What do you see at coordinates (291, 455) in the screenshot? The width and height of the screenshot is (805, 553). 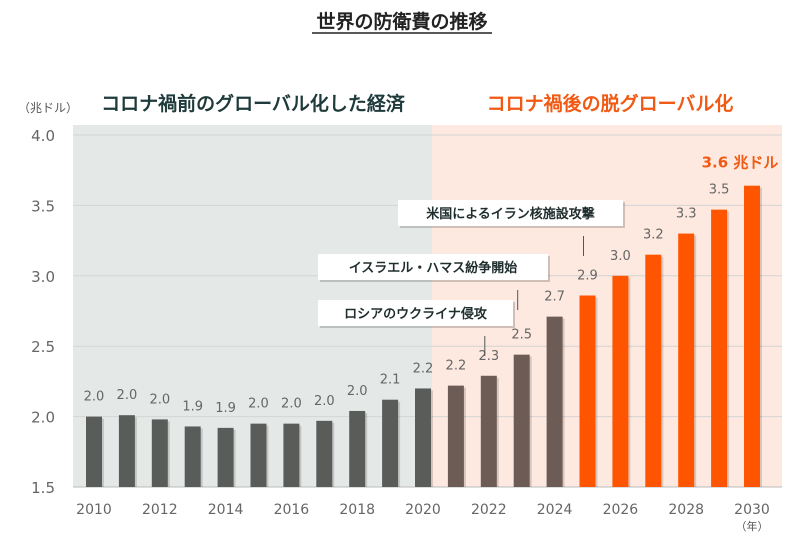 I see `bar-2016` at bounding box center [291, 455].